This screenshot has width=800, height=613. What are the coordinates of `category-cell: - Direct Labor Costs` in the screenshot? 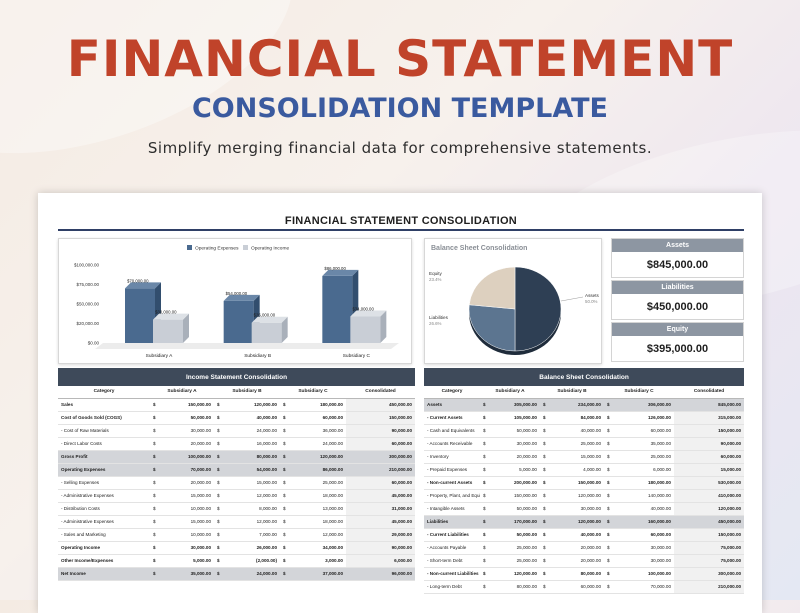 It's located at (104, 444).